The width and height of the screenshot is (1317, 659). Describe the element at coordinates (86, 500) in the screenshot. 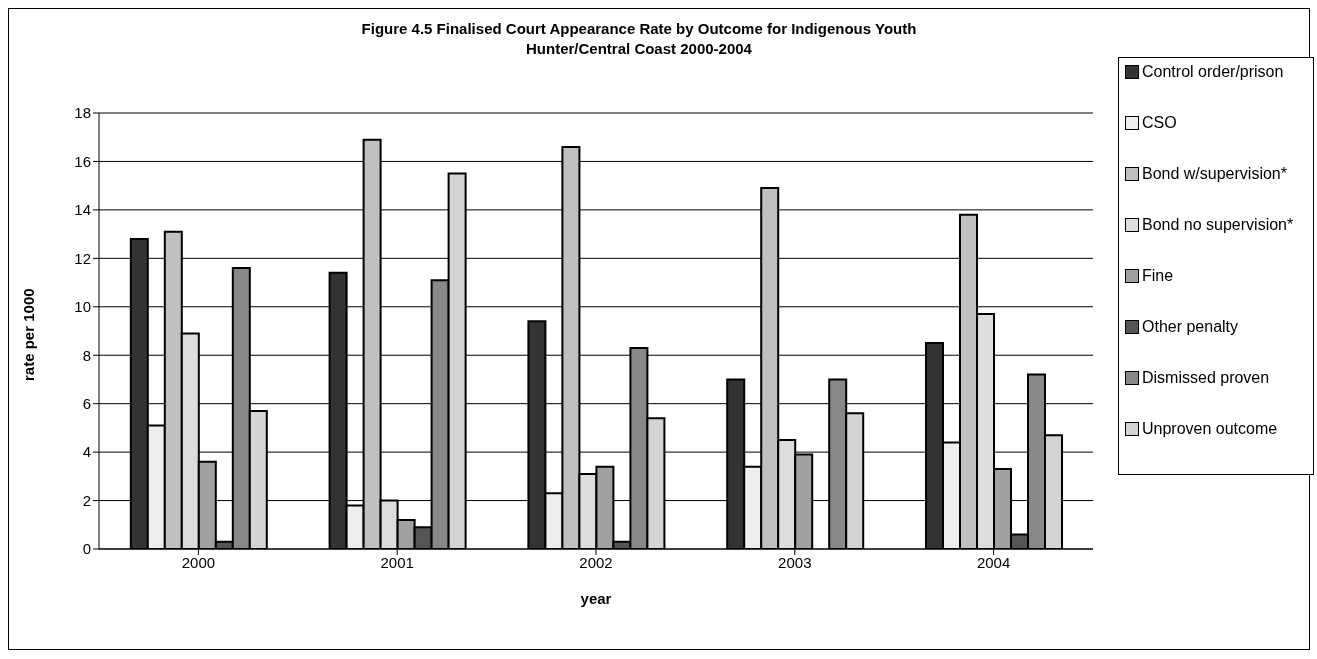

I see `y-tick-label: 2` at that location.